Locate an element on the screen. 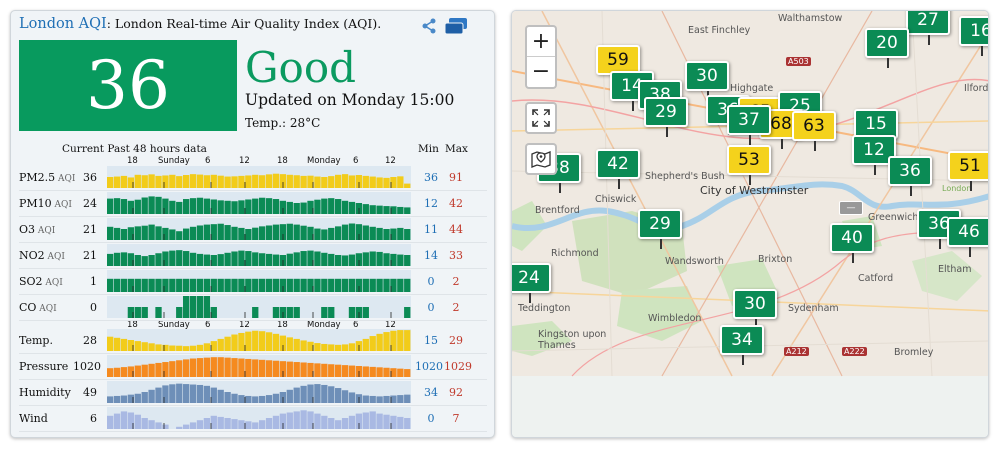 The height and width of the screenshot is (450, 998). place-catford: Catford is located at coordinates (876, 278).